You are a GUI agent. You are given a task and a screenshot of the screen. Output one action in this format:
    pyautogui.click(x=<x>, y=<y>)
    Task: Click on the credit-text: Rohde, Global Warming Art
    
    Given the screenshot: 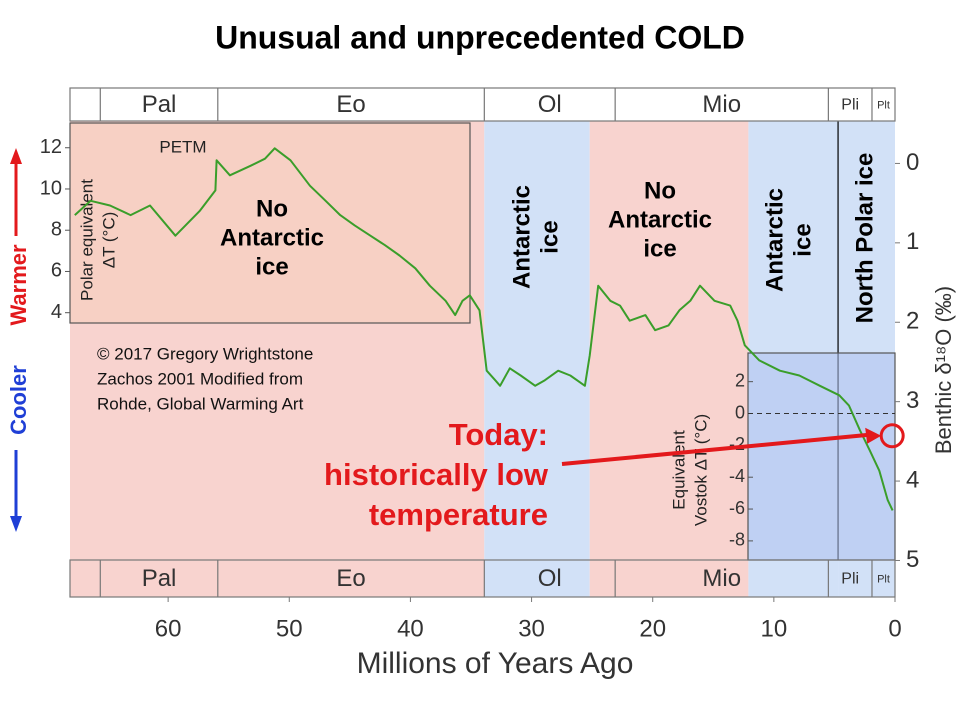 What is the action you would take?
    pyautogui.click(x=200, y=403)
    